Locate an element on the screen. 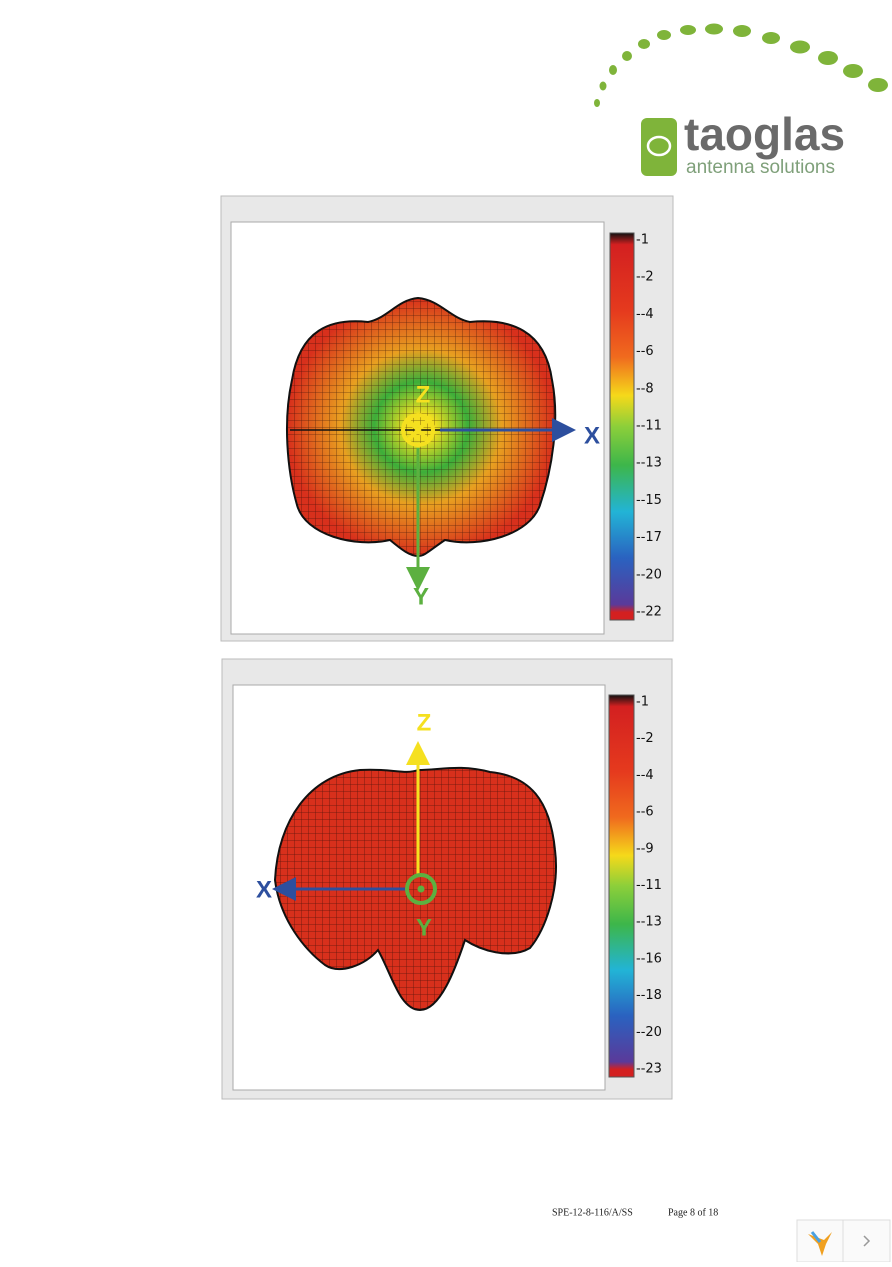 This screenshot has height=1267, width=892. page-number: Page 8 of 18 is located at coordinates (693, 1212).